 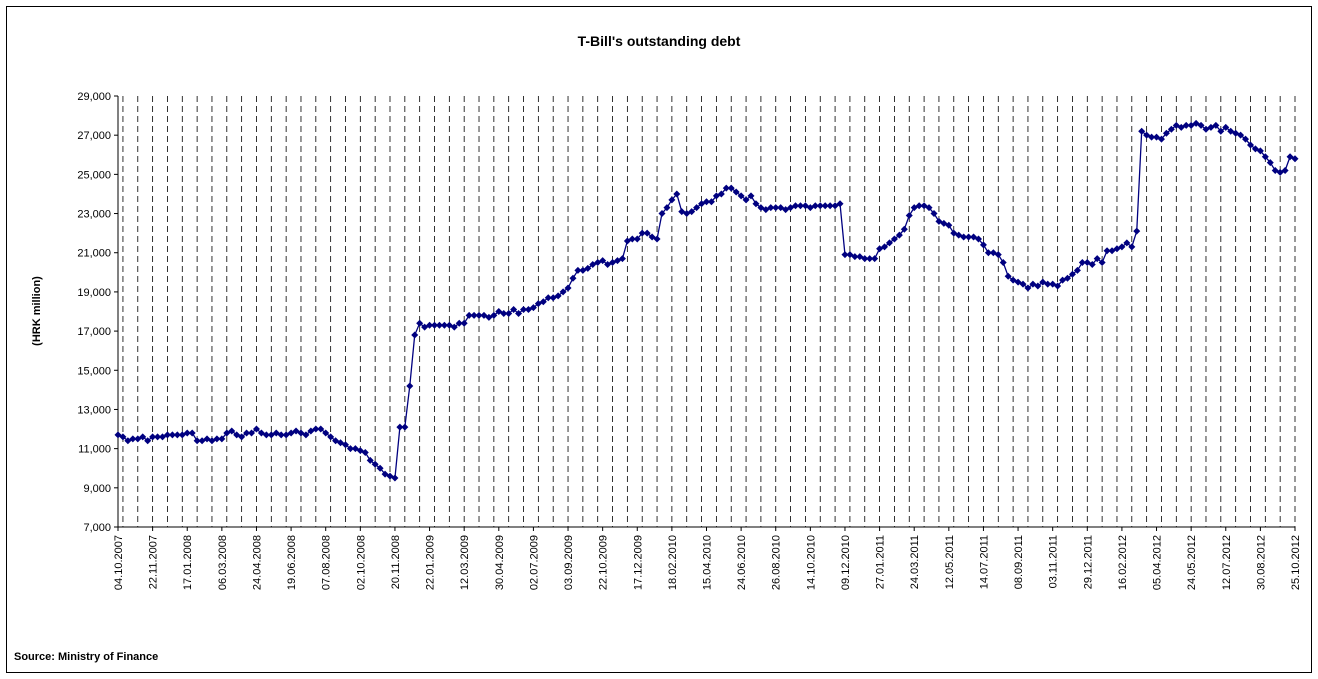 What do you see at coordinates (1054, 561) in the screenshot?
I see `x-tick-label: 03.11.2011` at bounding box center [1054, 561].